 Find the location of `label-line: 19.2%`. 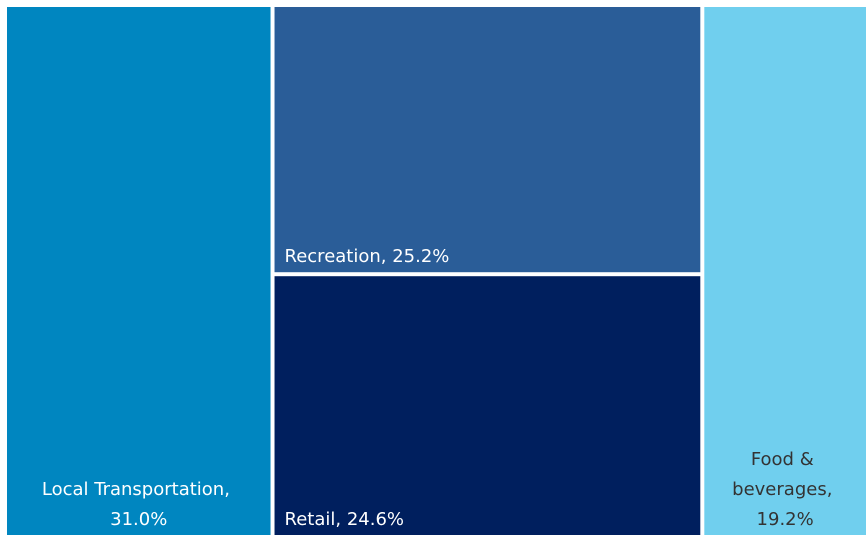

label-line: 19.2% is located at coordinates (785, 519).